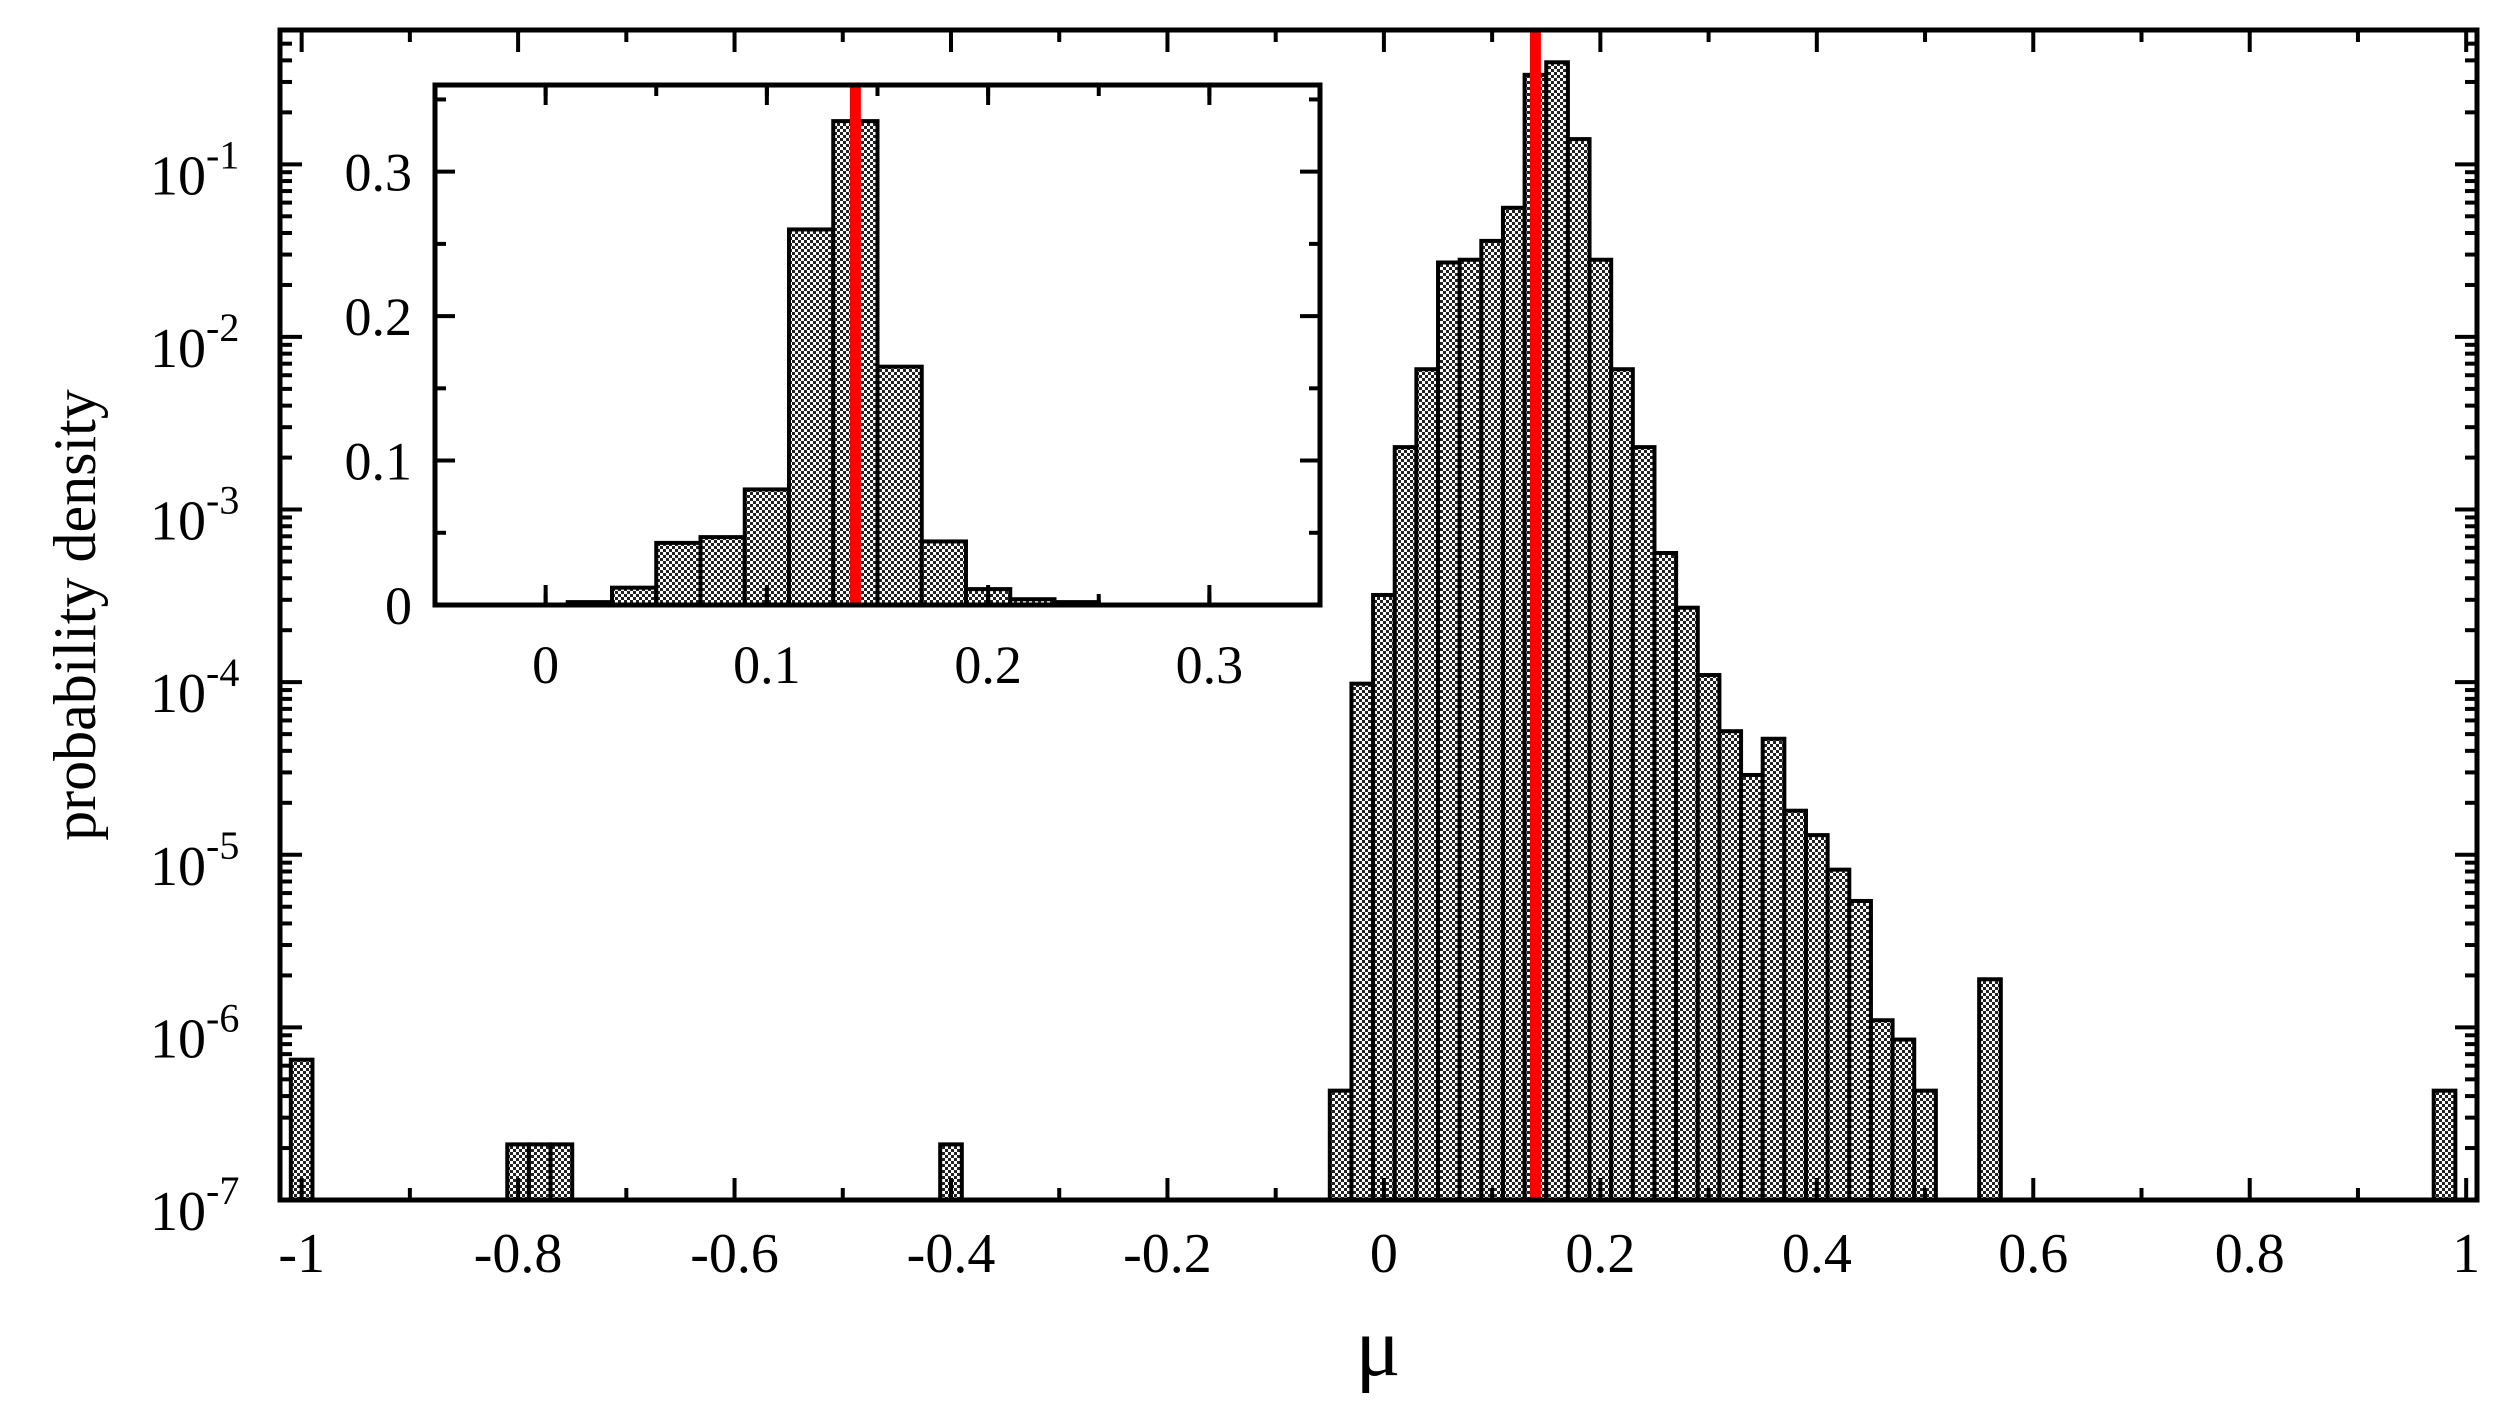  What do you see at coordinates (1377, 1347) in the screenshot?
I see `x-axis-label: μ` at bounding box center [1377, 1347].